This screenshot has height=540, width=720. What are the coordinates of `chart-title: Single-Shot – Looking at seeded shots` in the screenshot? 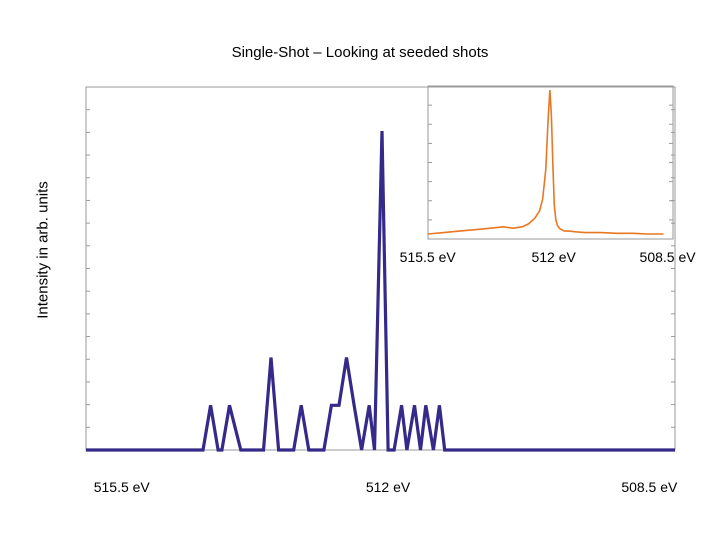 It's located at (360, 52).